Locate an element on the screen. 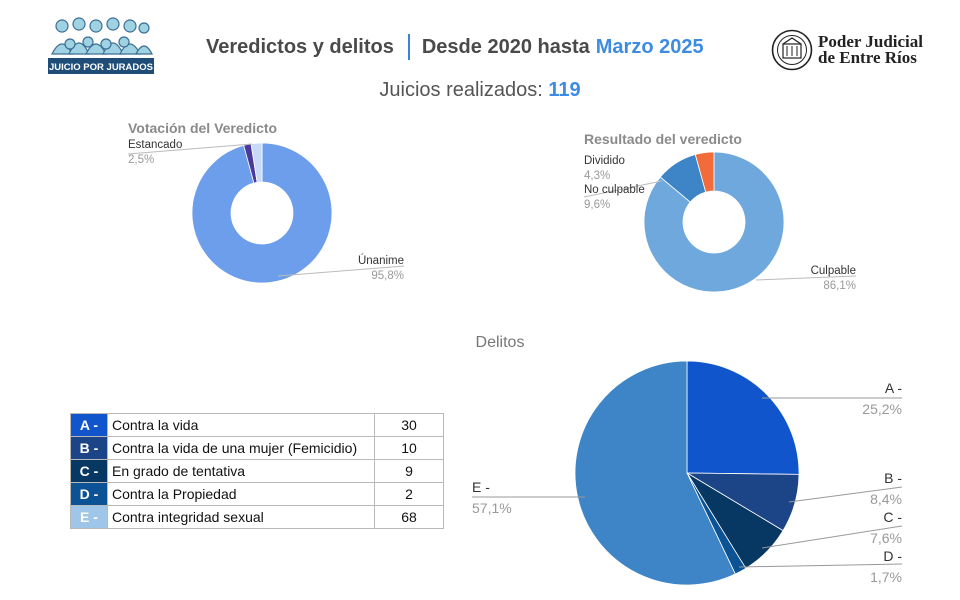  crime-code: D - is located at coordinates (89, 494).